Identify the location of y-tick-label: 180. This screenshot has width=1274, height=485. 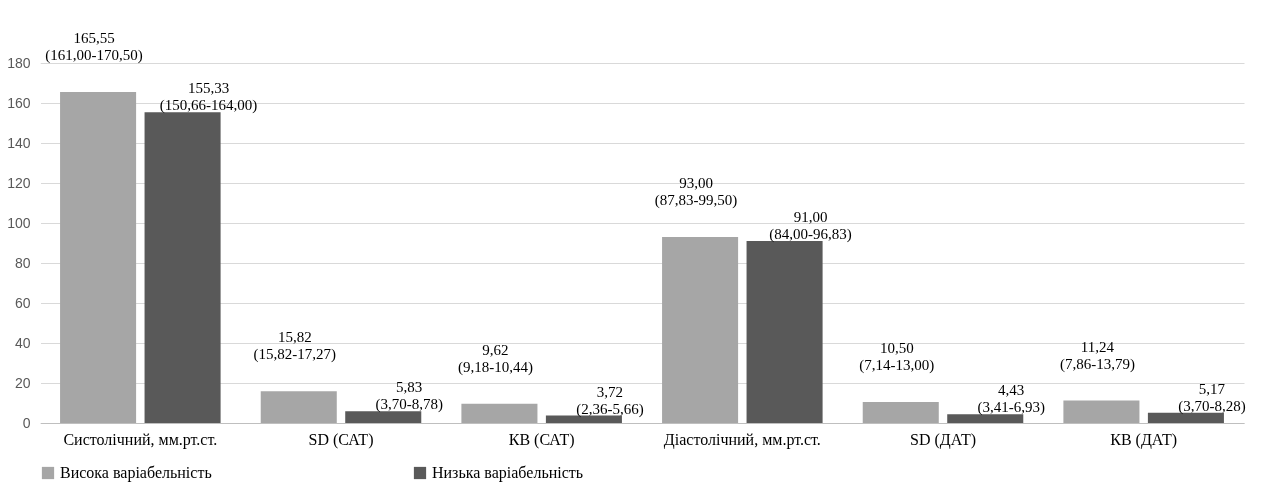
(19, 62).